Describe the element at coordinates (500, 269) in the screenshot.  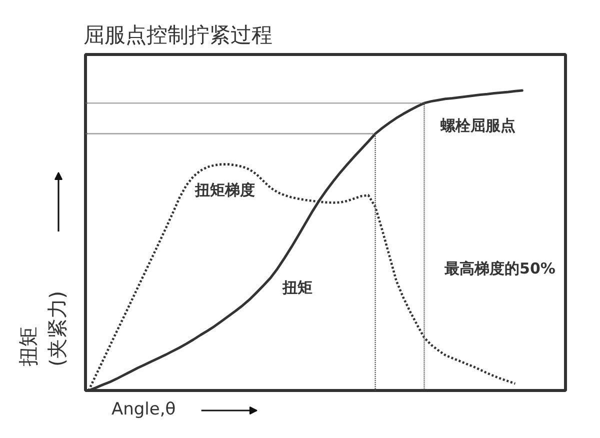
I see `annotation: 最高梯度的50%` at that location.